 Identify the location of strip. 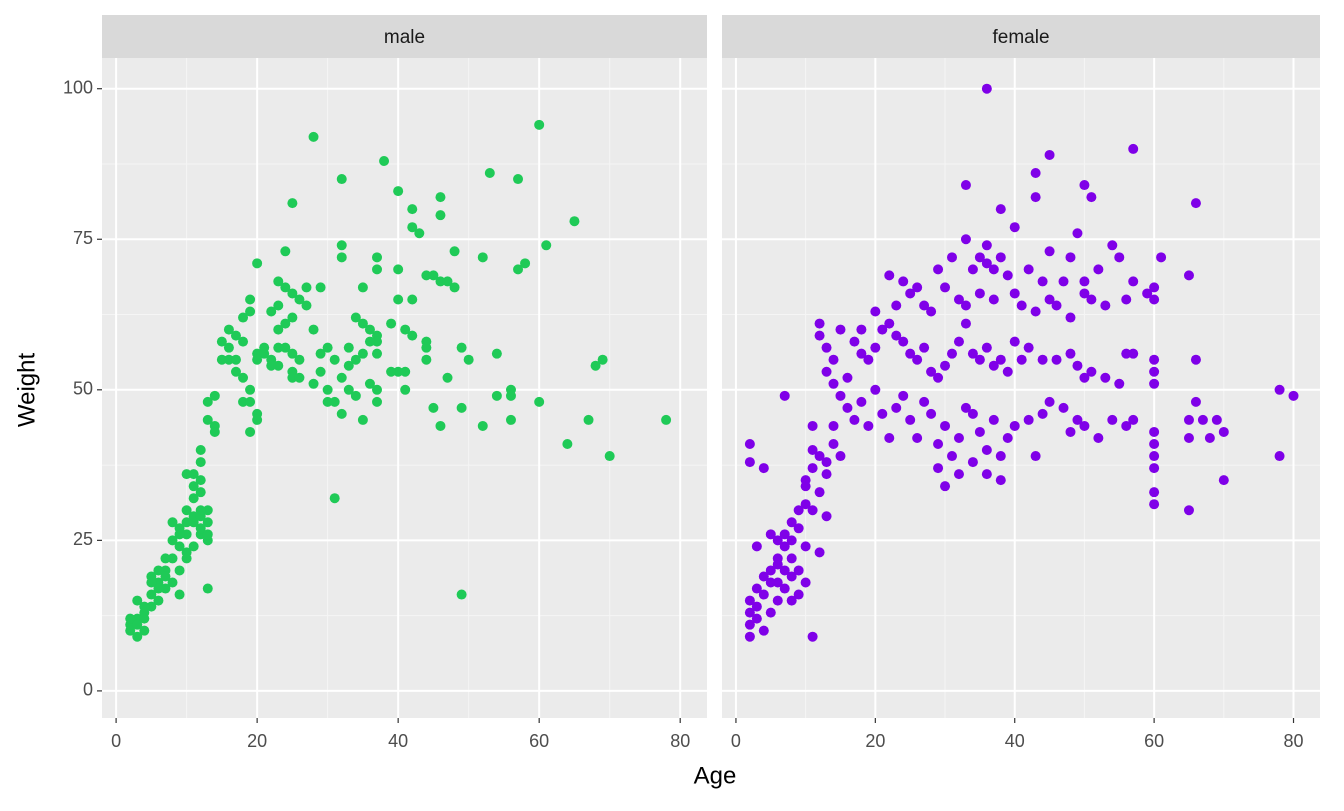
(404, 36).